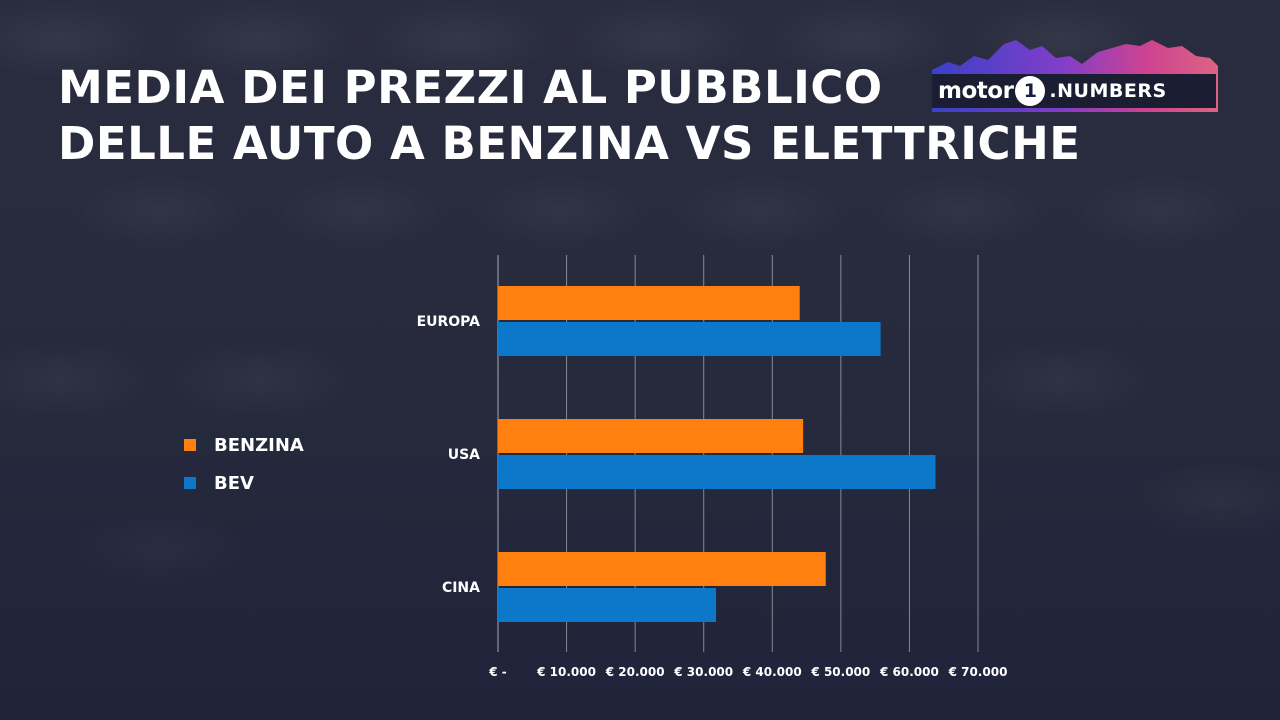  Describe the element at coordinates (976, 91) in the screenshot. I see `logo-motor-text: motor` at that location.